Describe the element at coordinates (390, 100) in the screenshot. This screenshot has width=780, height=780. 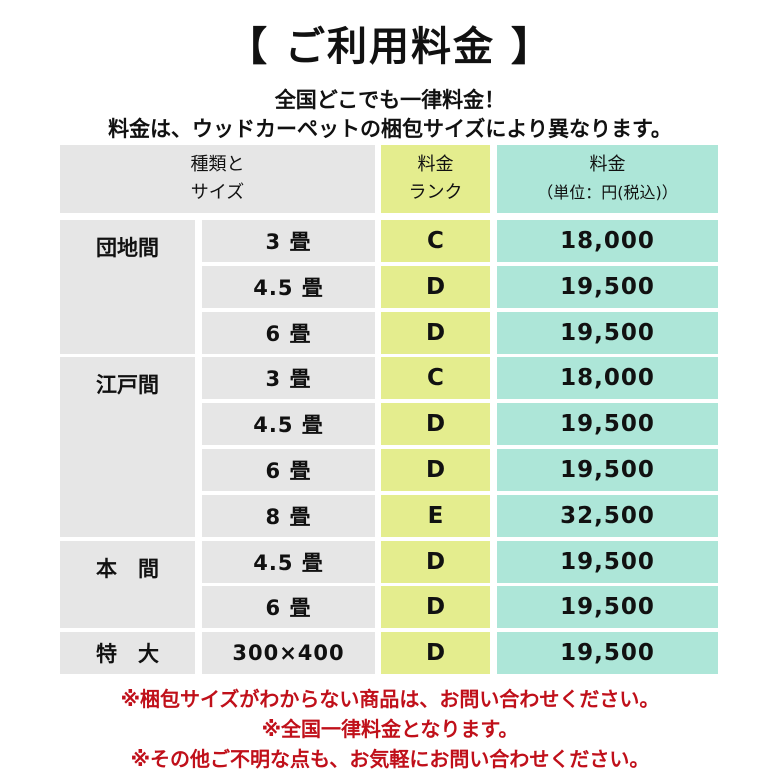
I see `subtitle-1: 全国どこでも一律料金！` at that location.